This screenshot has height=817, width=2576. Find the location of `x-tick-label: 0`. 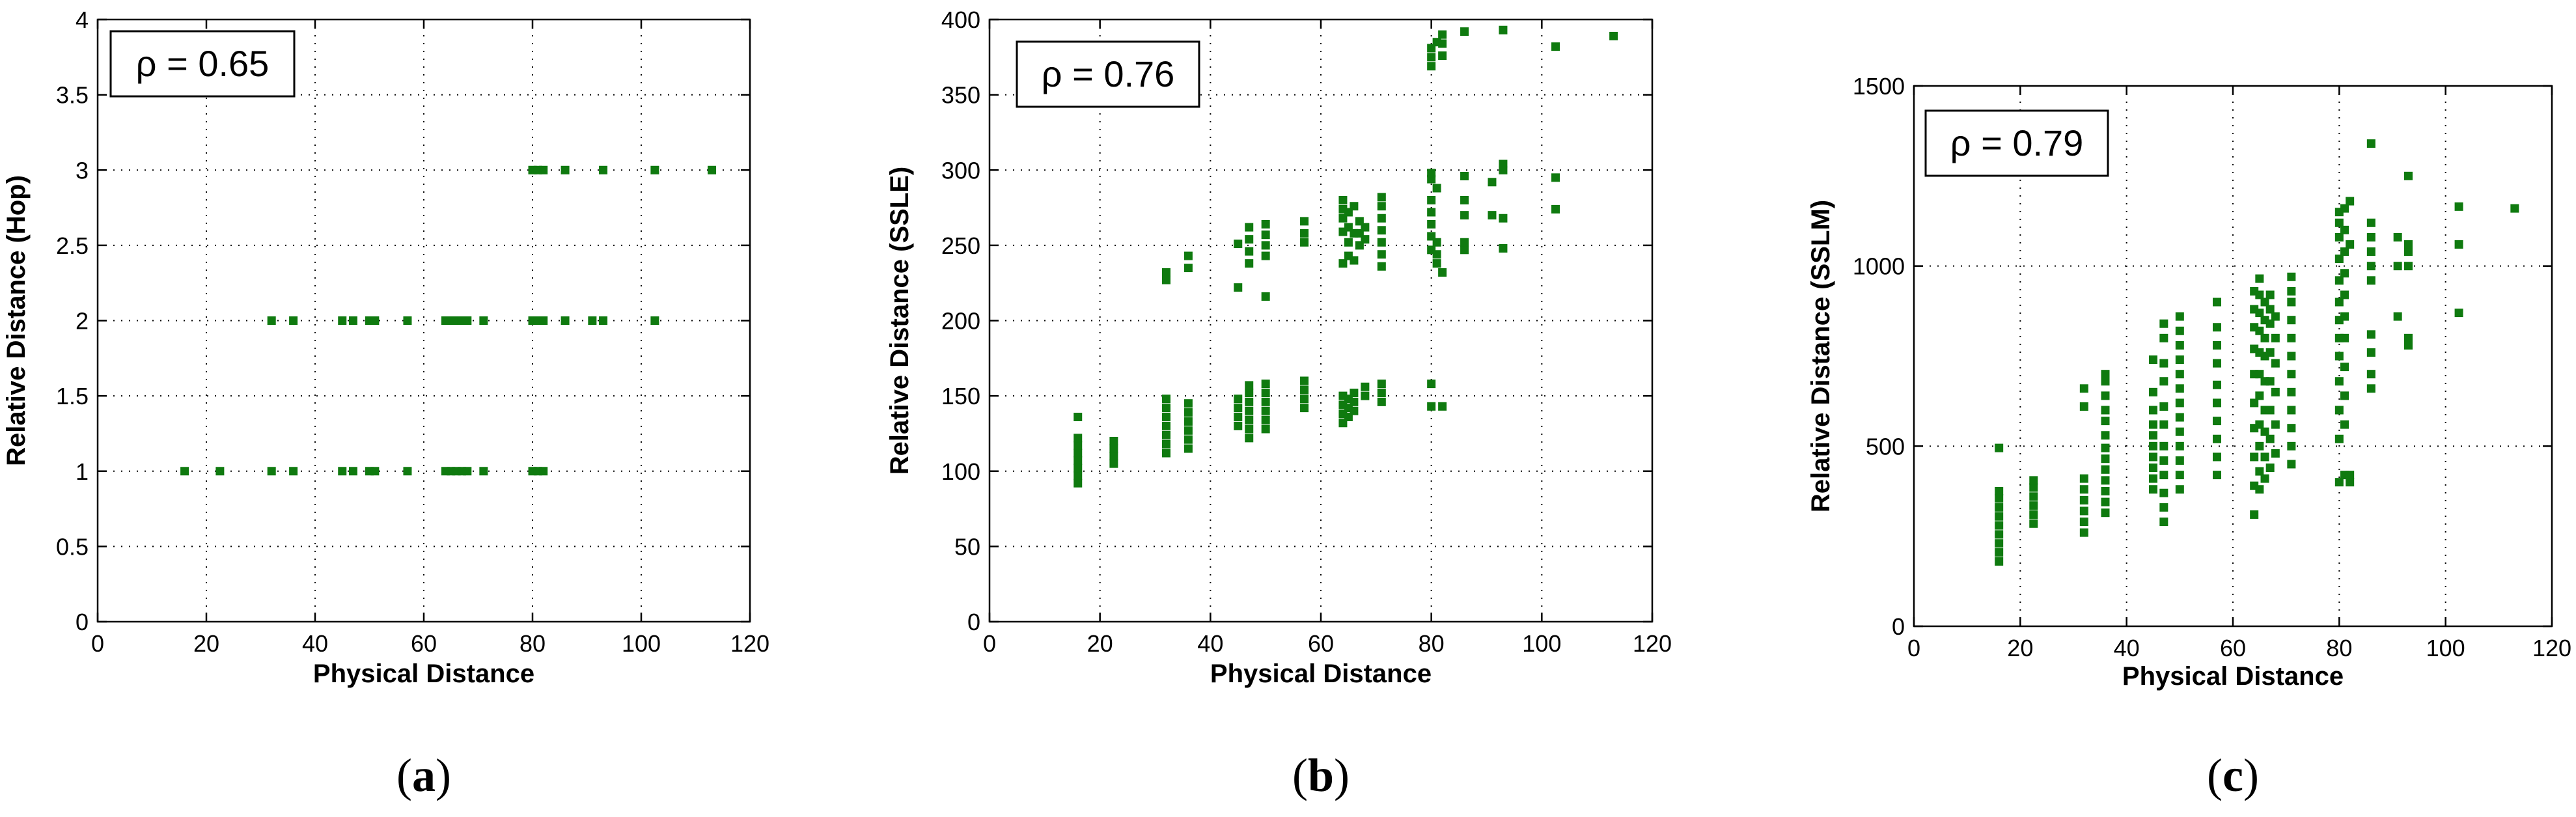

x-tick-label: 0 is located at coordinates (97, 643).